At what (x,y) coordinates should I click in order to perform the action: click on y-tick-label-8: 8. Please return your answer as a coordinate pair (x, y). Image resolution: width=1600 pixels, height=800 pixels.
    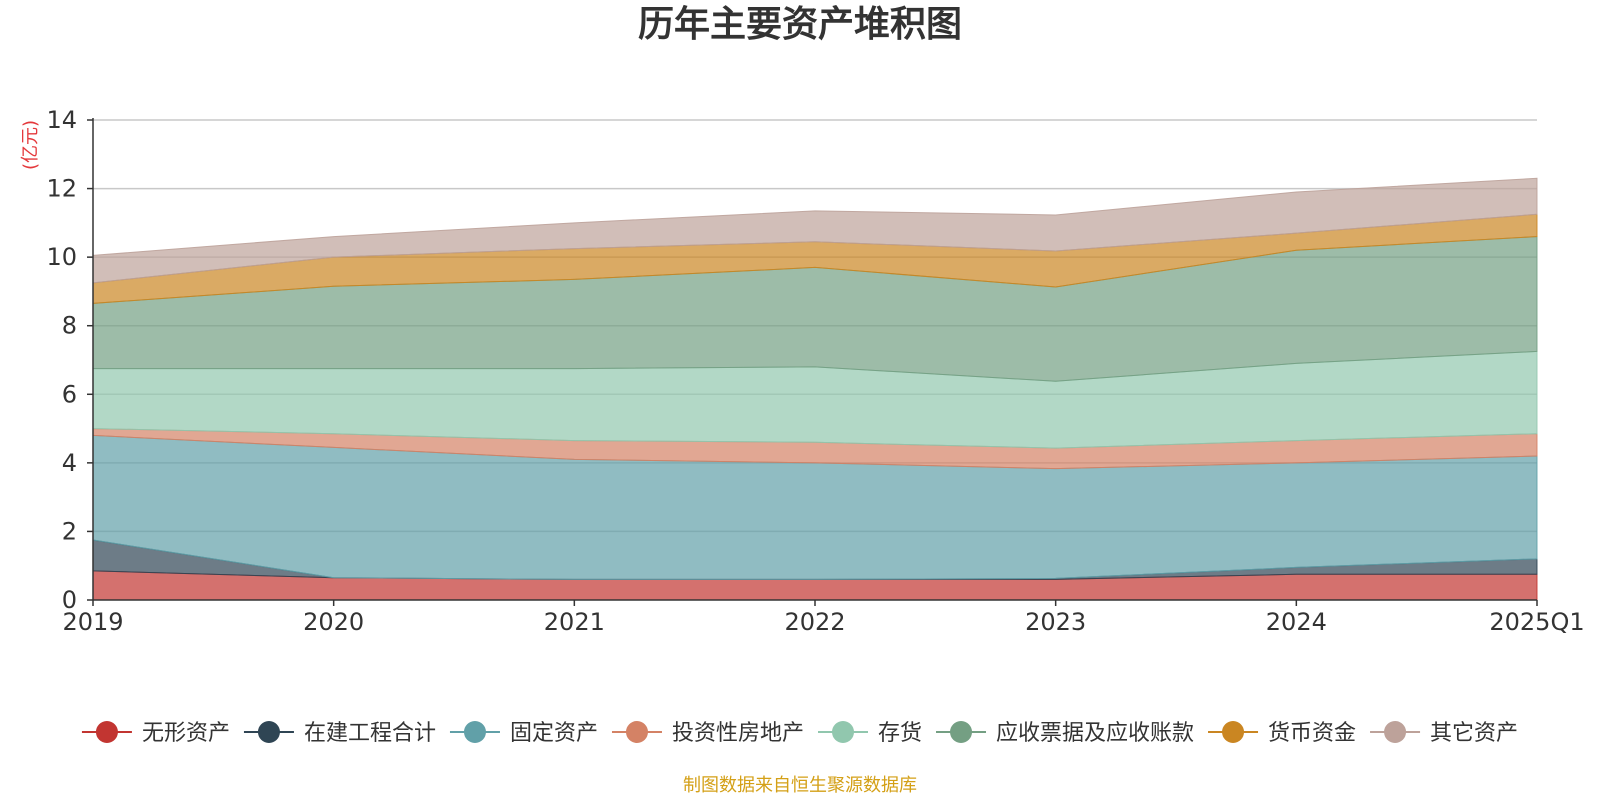
    Looking at the image, I should click on (69, 326).